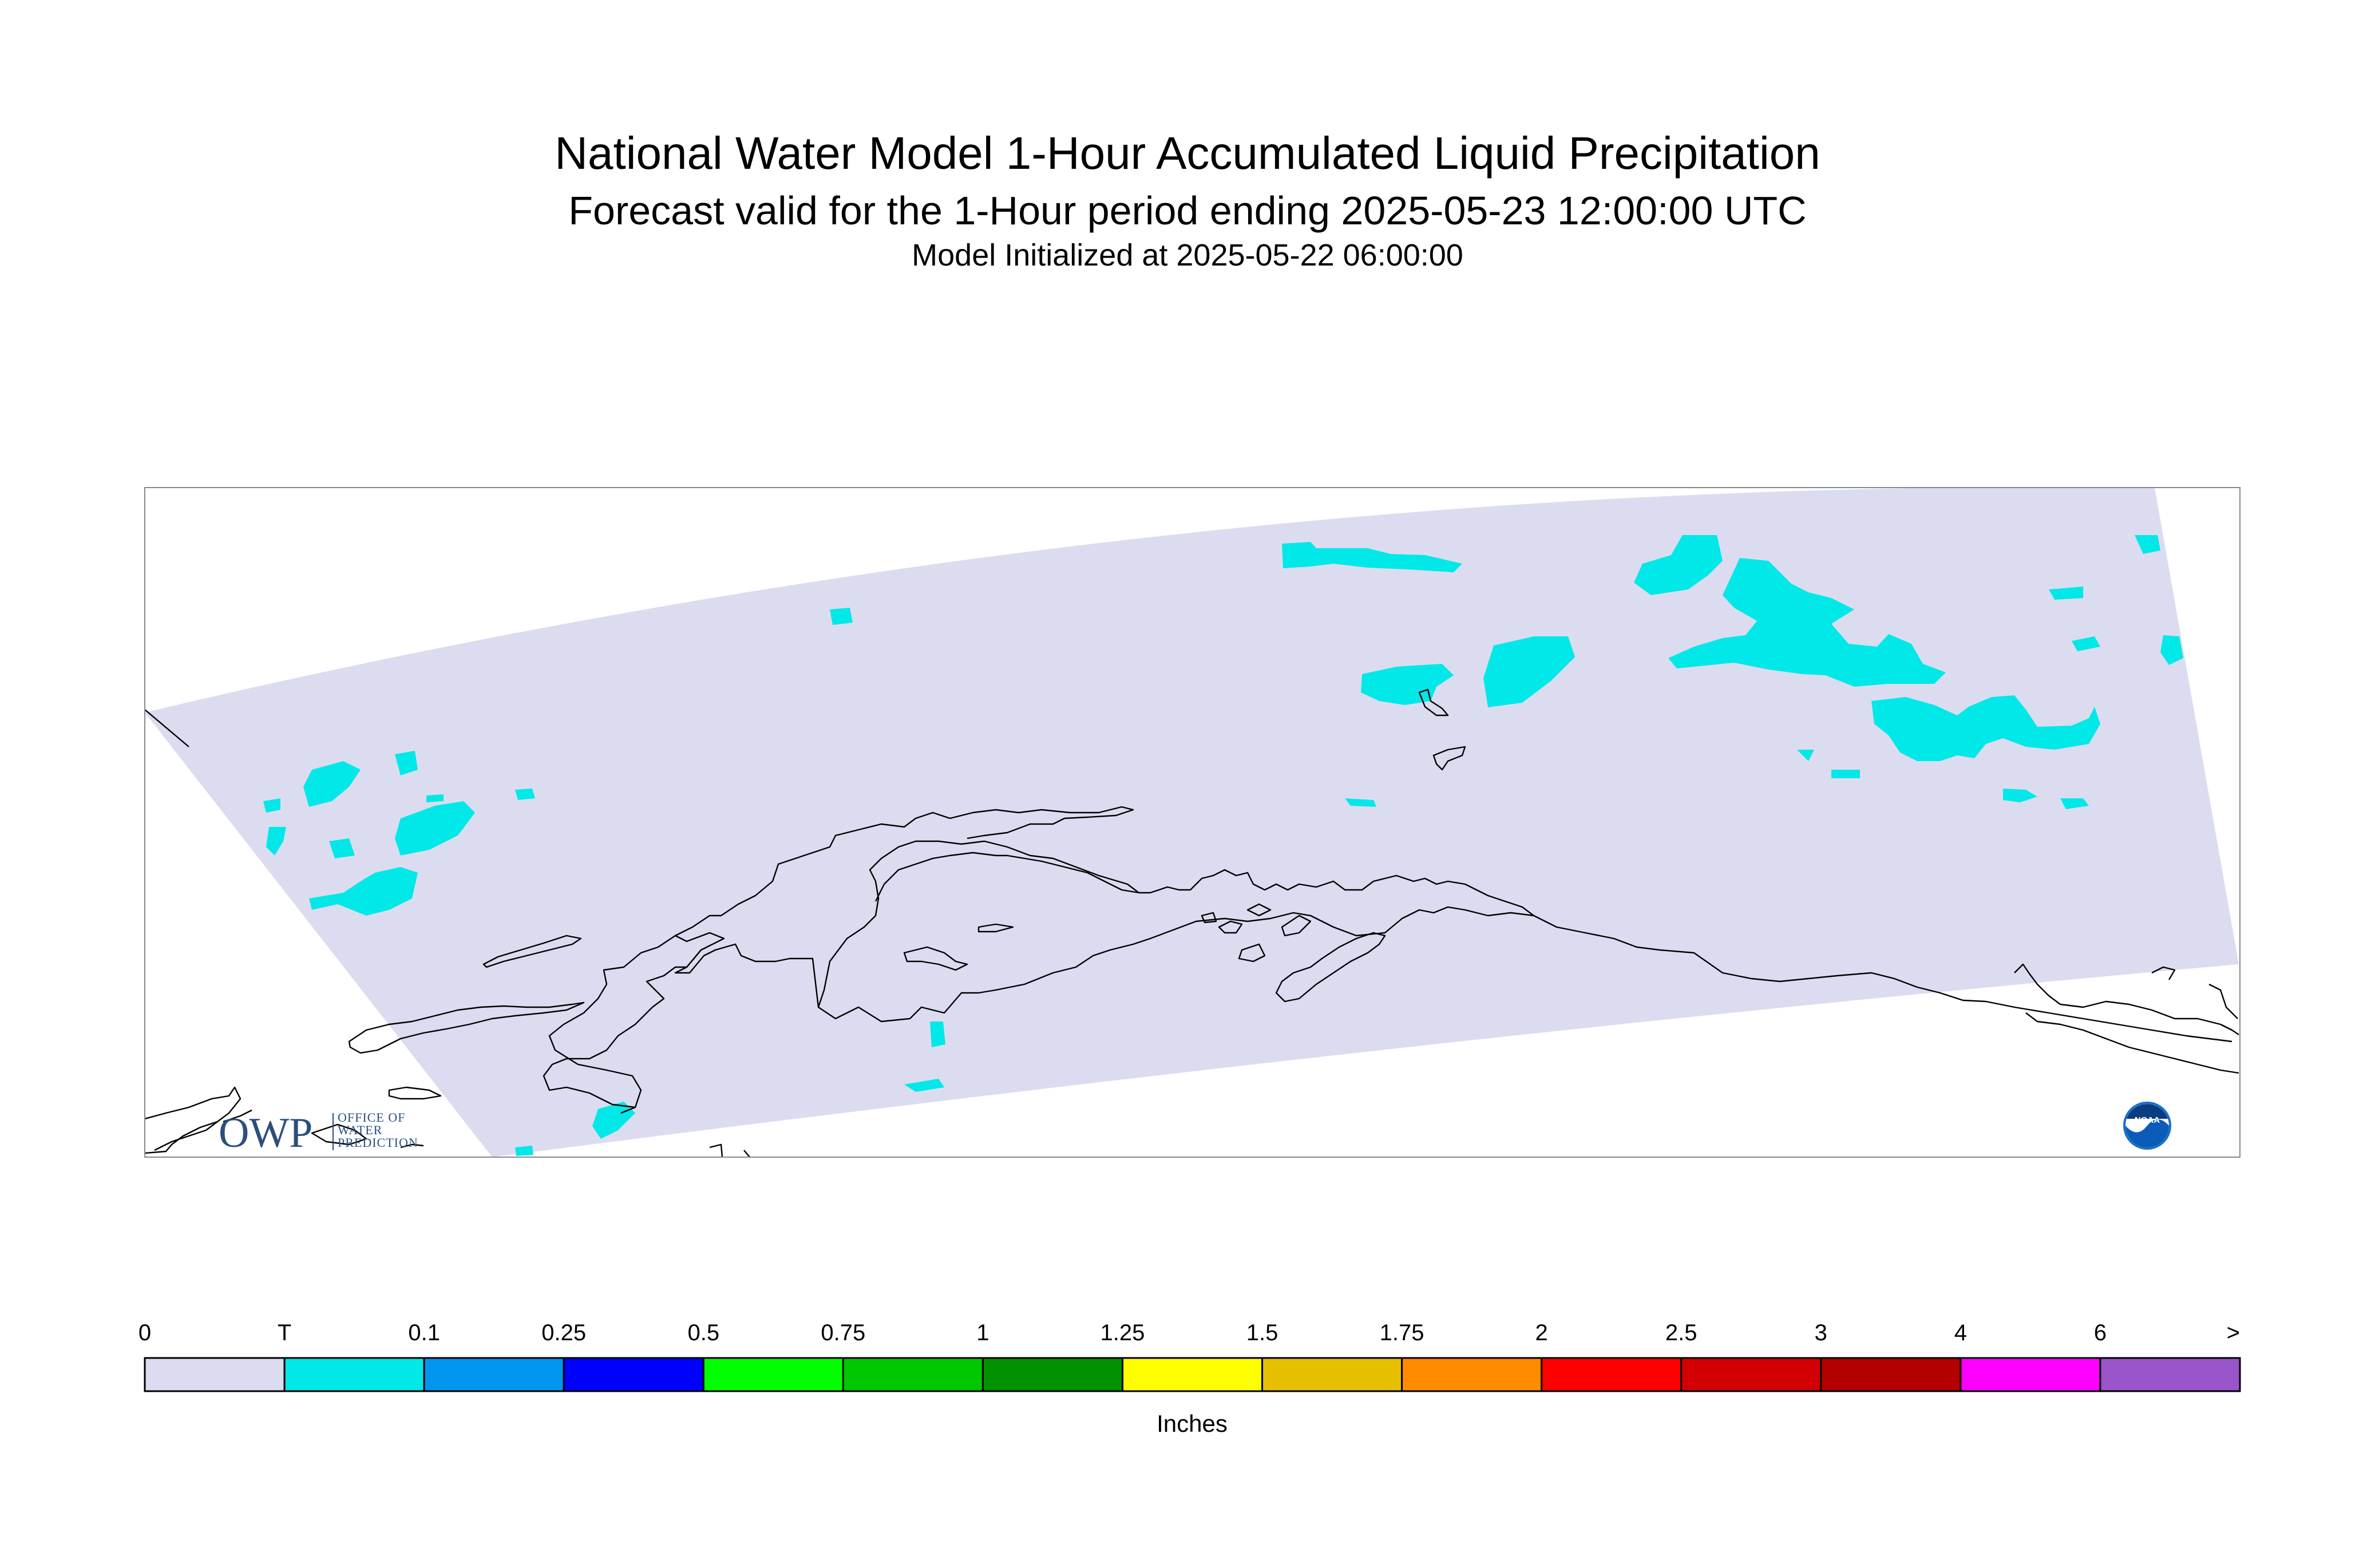  What do you see at coordinates (1221, 810) in the screenshot?
I see `lake-and-small-island-outlines` at bounding box center [1221, 810].